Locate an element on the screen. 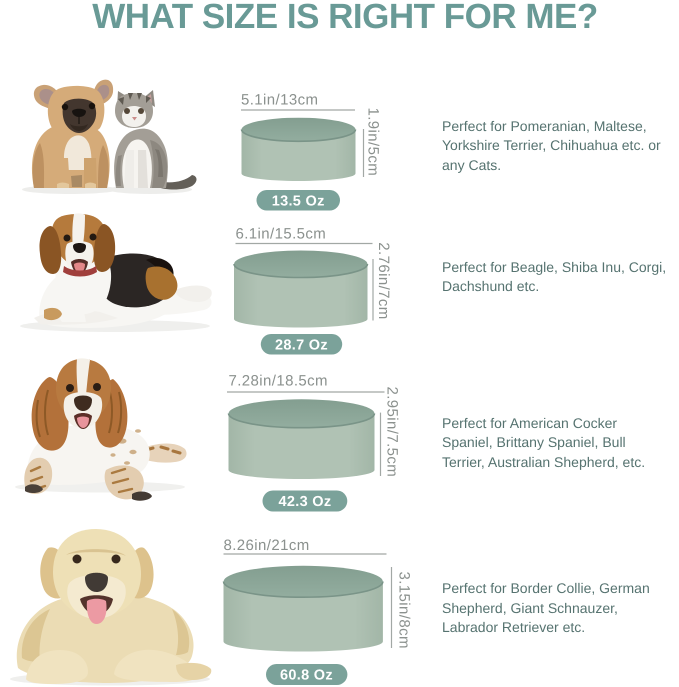 The height and width of the screenshot is (687, 679). svg-text: 7.28in/18.5cm is located at coordinates (278, 381).